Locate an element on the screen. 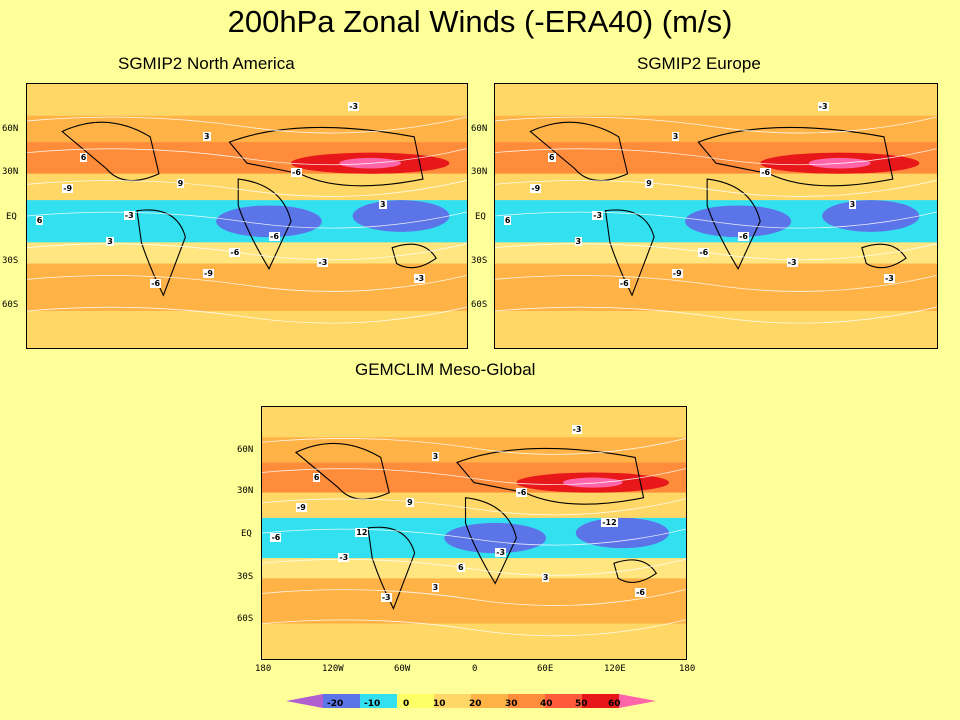  panel-label-north-america: SGMIP2 North America is located at coordinates (206, 63).